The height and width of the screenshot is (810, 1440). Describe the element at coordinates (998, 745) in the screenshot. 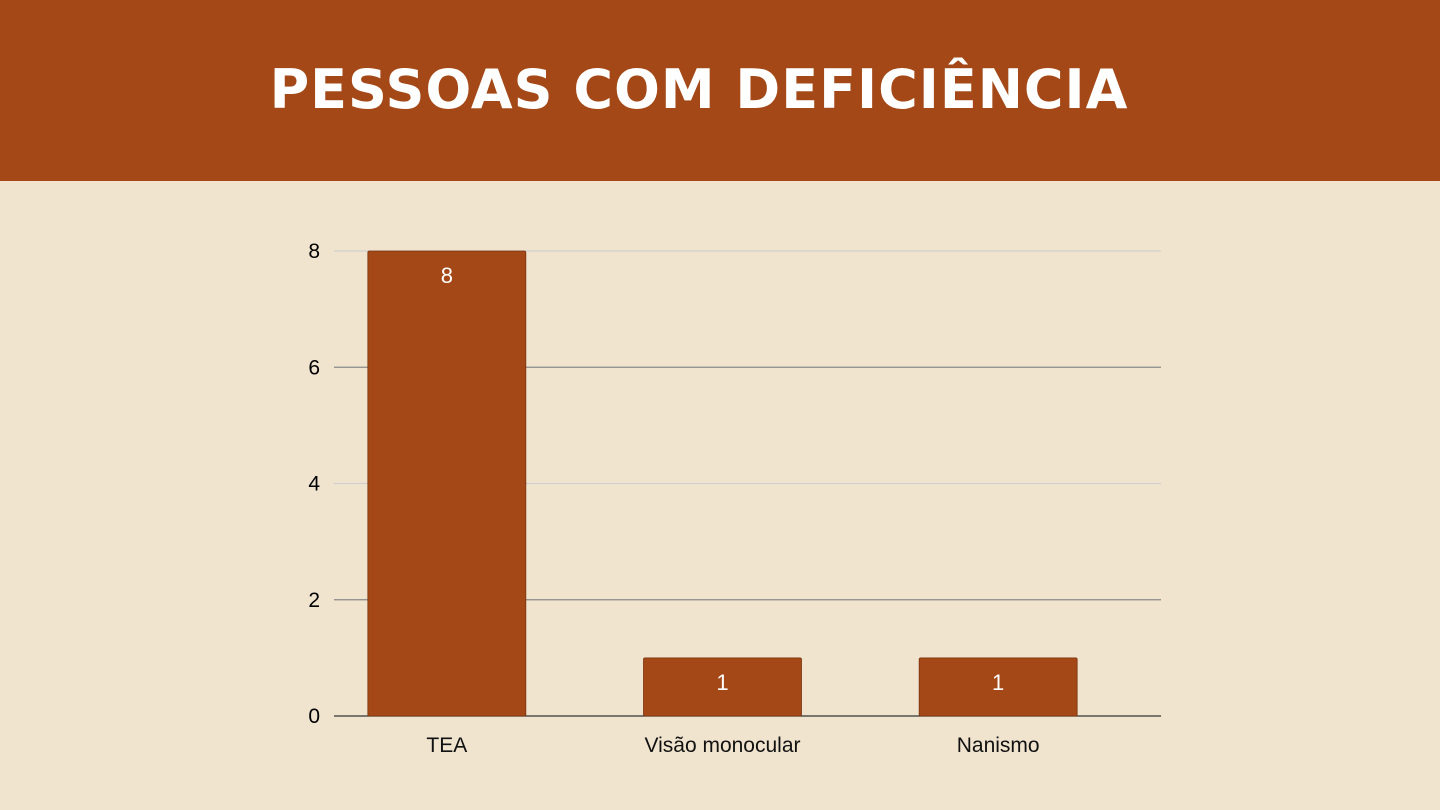

I see `x-category-label: Nanismo` at that location.